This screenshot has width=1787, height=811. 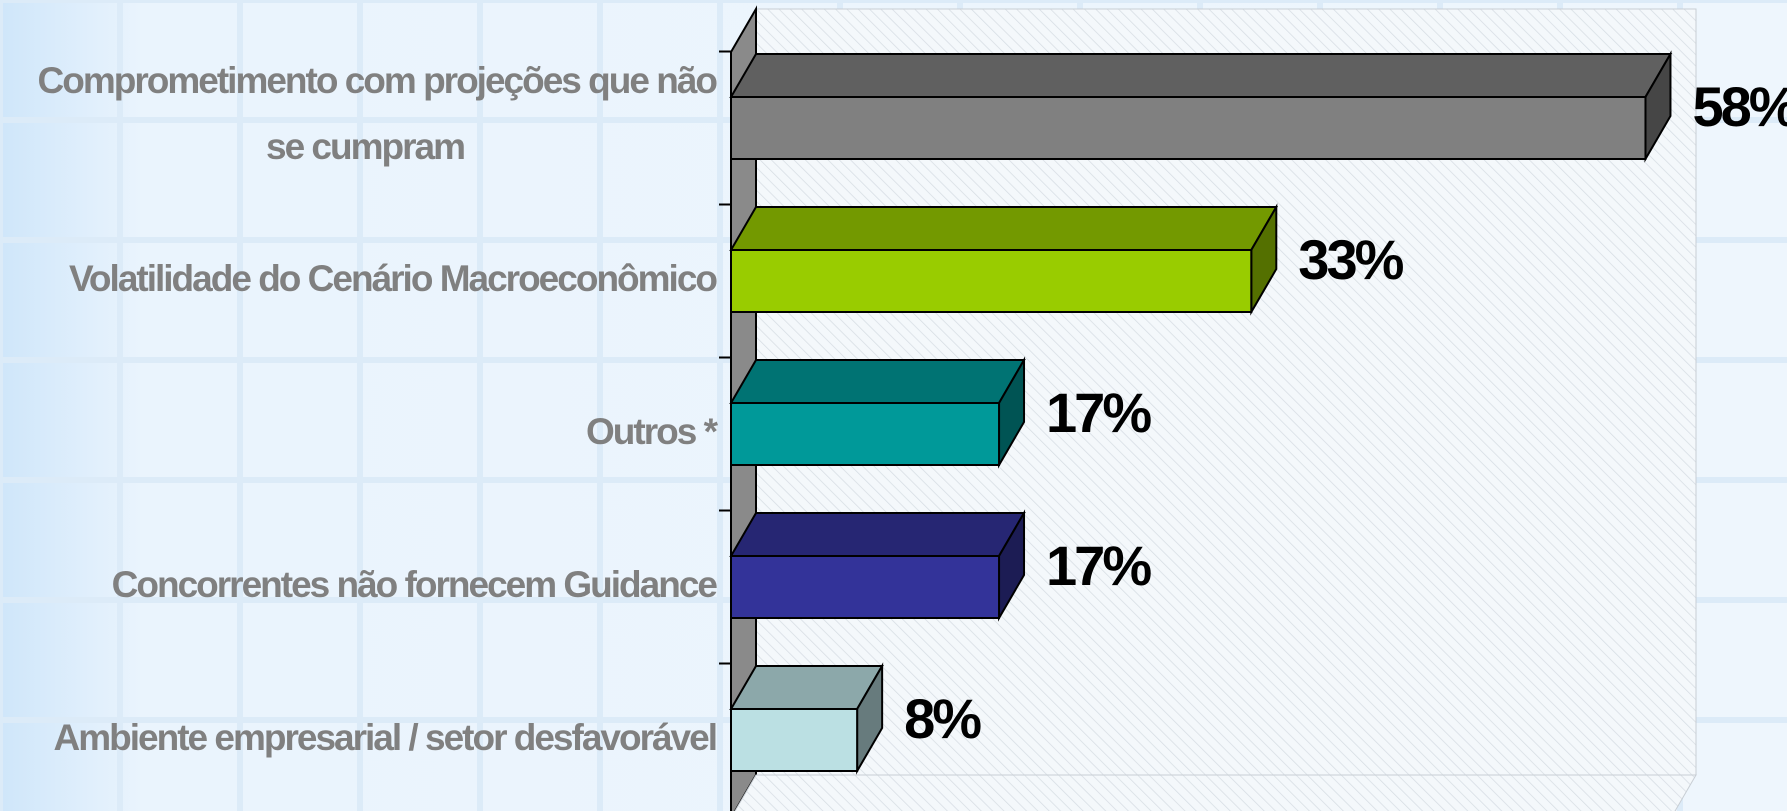 What do you see at coordinates (652, 431) in the screenshot?
I see `category-label: Outros *` at bounding box center [652, 431].